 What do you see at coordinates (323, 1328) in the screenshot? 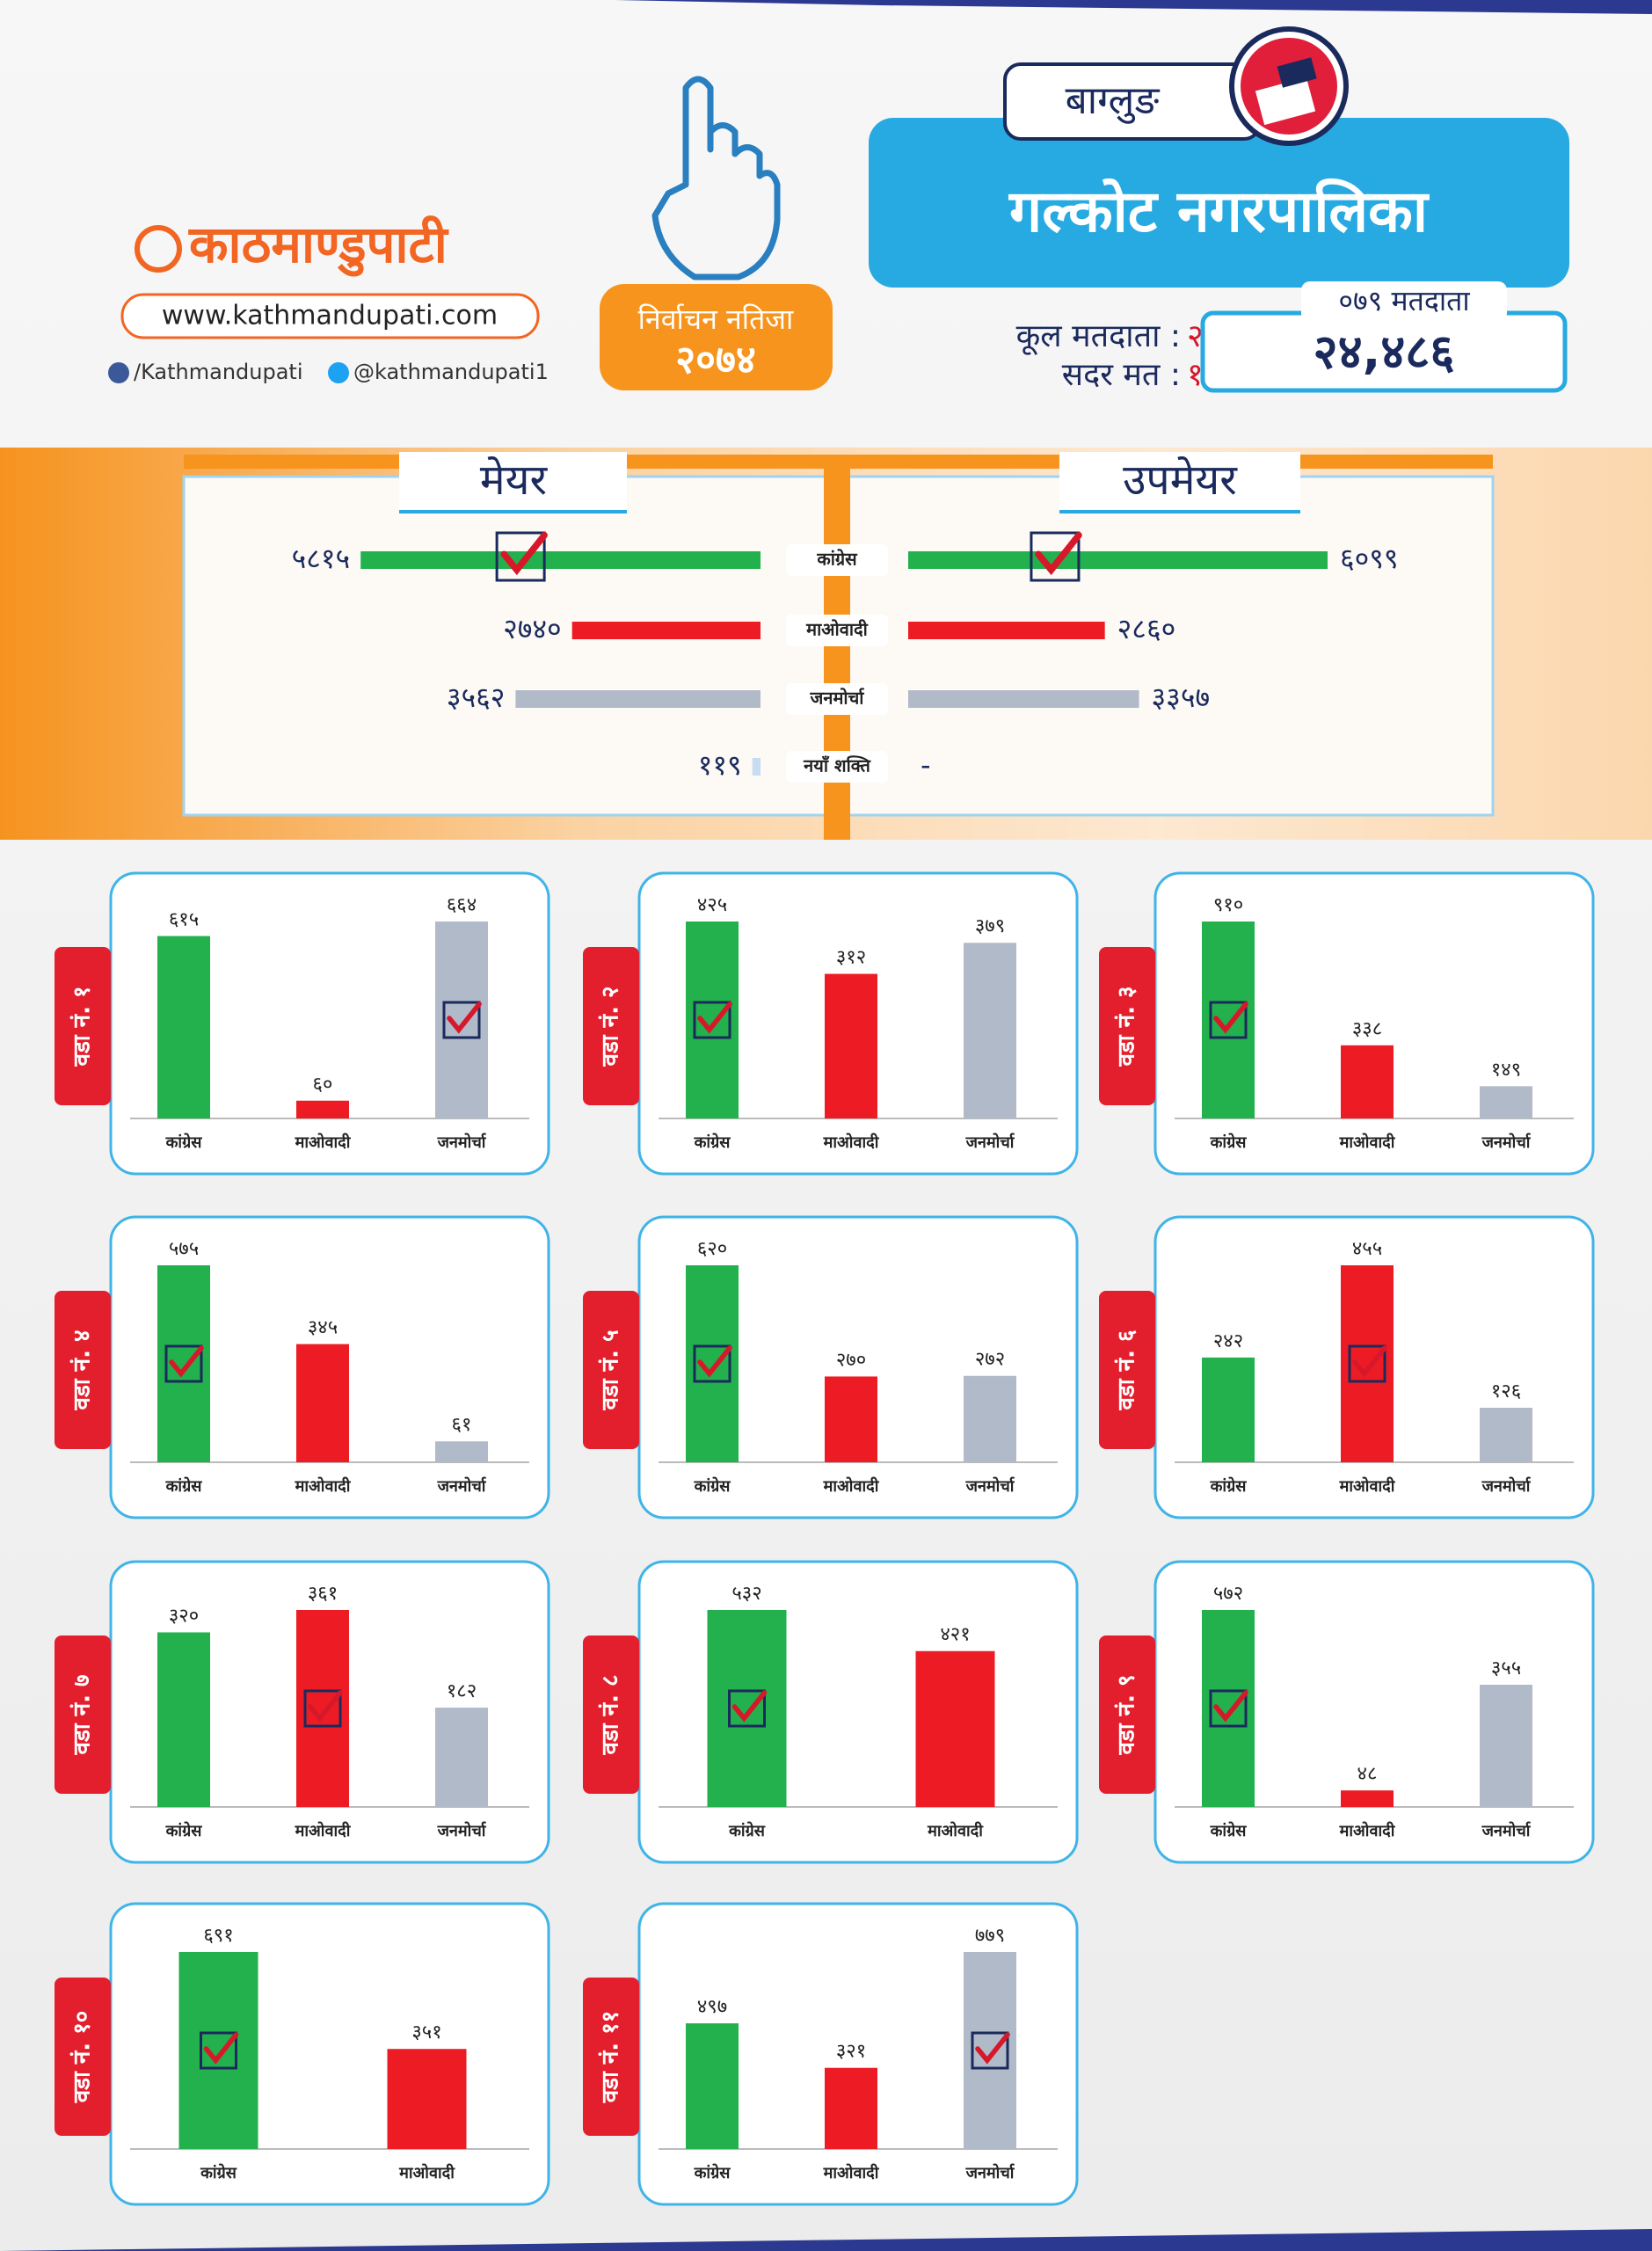
I see `value-label: ३४५` at bounding box center [323, 1328].